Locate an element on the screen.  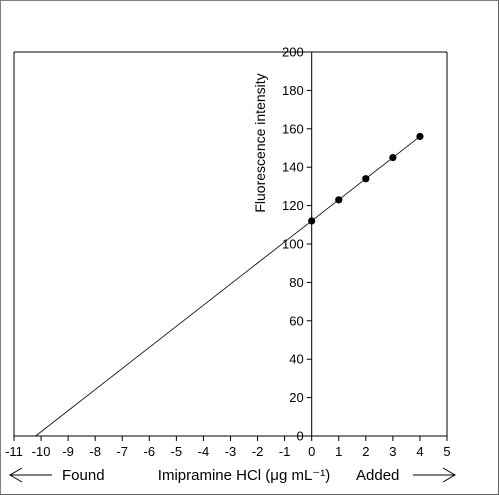
x-tick-label: -8 is located at coordinates (95, 451).